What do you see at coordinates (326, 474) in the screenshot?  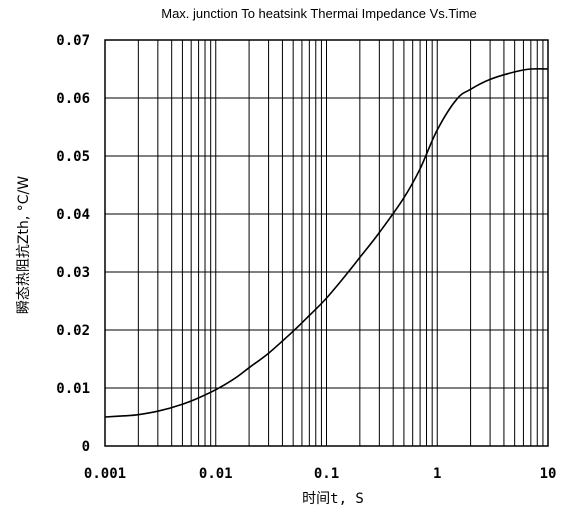 I see `x-tick-label: 0.1` at bounding box center [326, 474].